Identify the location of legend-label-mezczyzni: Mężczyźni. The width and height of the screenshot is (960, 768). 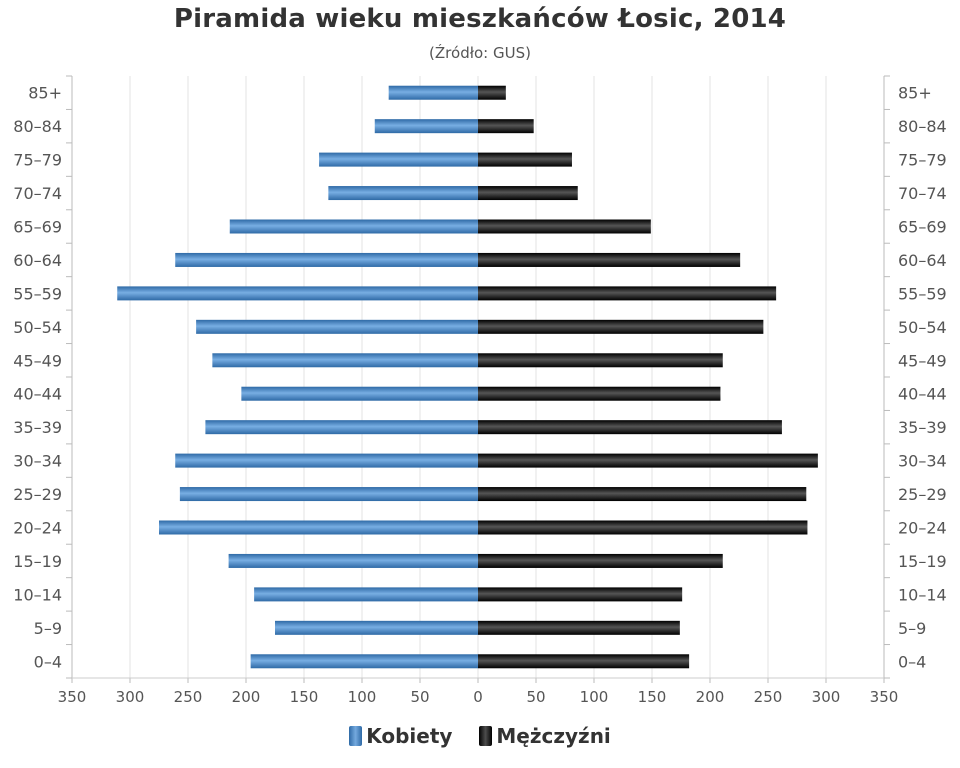
(553, 735).